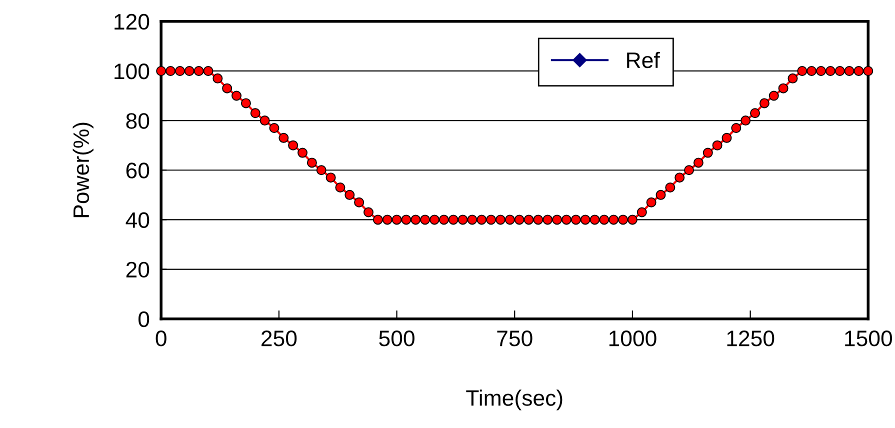 This screenshot has height=428, width=895. What do you see at coordinates (138, 220) in the screenshot?
I see `y-tick-label: 40` at bounding box center [138, 220].